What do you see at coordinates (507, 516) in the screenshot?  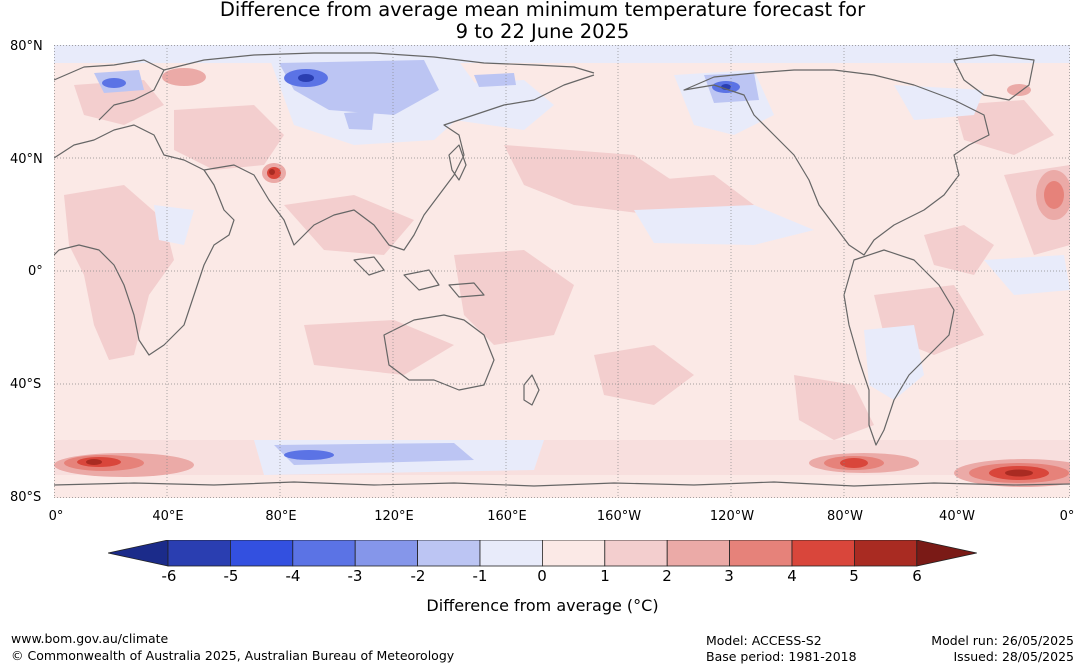 I see `lon-label-160e: 160°E` at bounding box center [507, 516].